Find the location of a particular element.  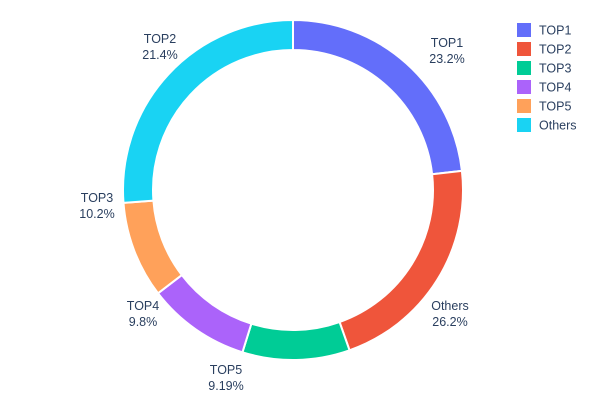

slice-label-top4: TOP4 9.8% is located at coordinates (143, 314).